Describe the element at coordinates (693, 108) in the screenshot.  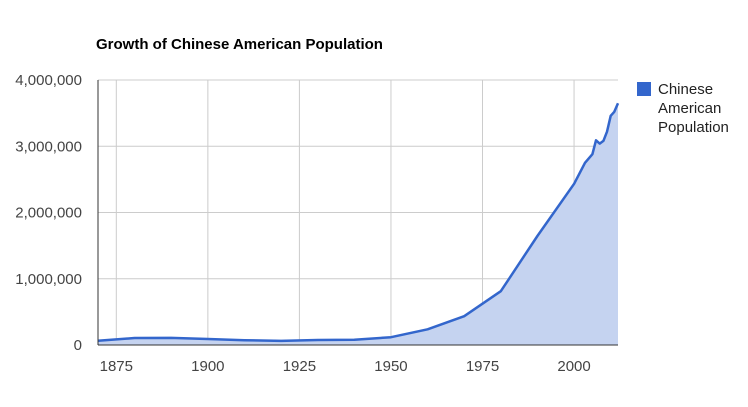
I see `legend-label: Chinese American Population` at that location.